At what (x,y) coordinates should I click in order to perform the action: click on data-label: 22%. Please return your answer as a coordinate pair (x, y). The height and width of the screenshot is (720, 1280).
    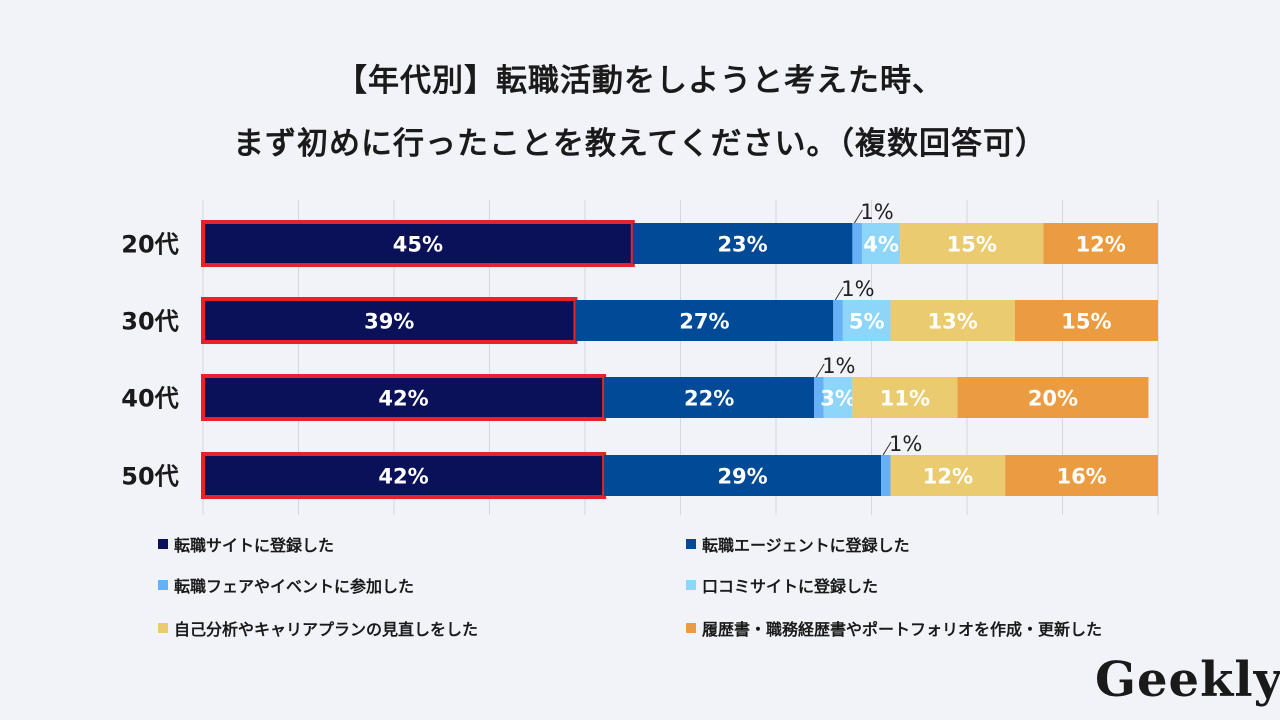
    Looking at the image, I should click on (709, 399).